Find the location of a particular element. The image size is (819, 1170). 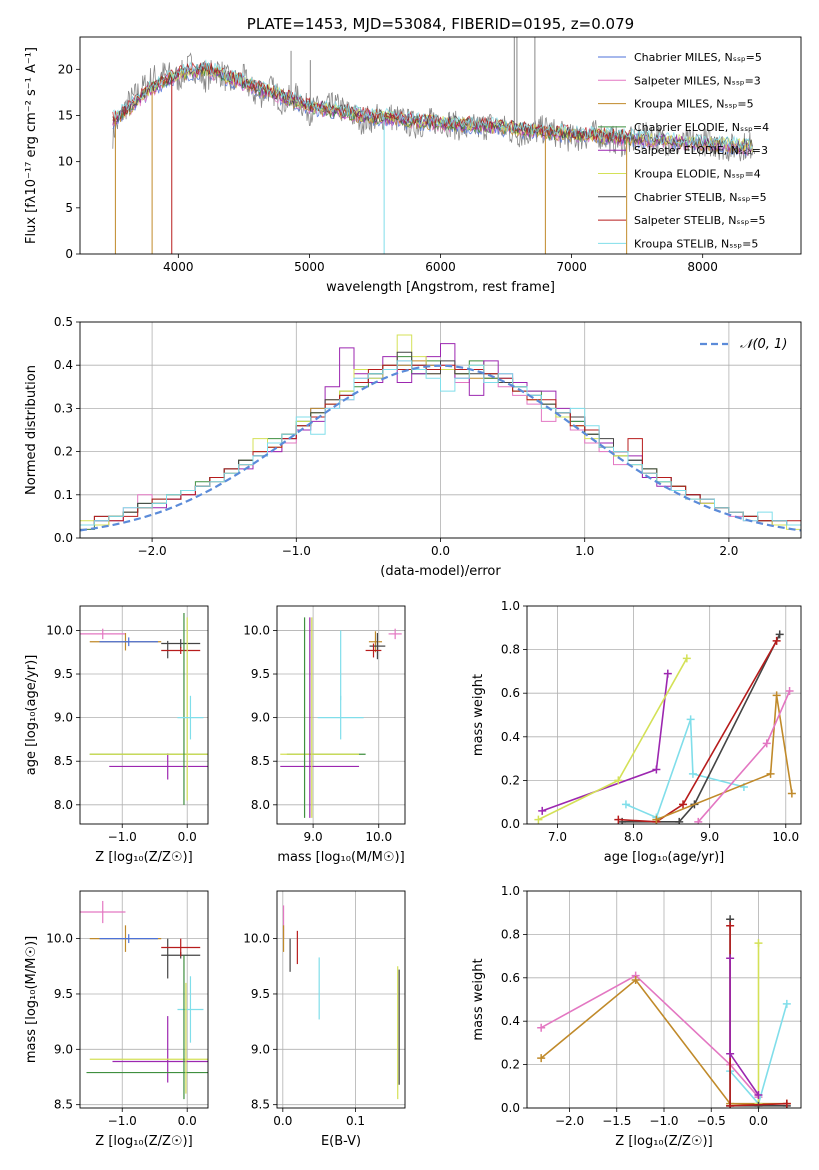

legend-label: Chabrier ELODIE, Nₛₛₚ=4 is located at coordinates (701, 127).